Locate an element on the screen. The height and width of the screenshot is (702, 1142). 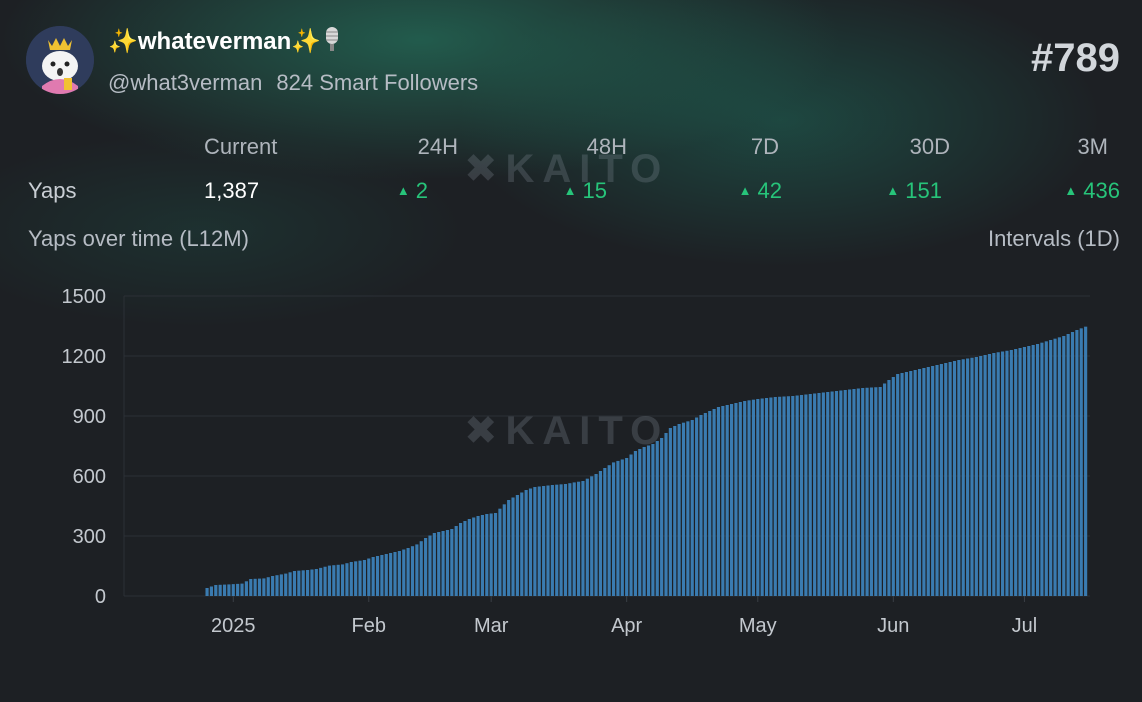
interval-selector: Intervals (1D) is located at coordinates (1053, 238).